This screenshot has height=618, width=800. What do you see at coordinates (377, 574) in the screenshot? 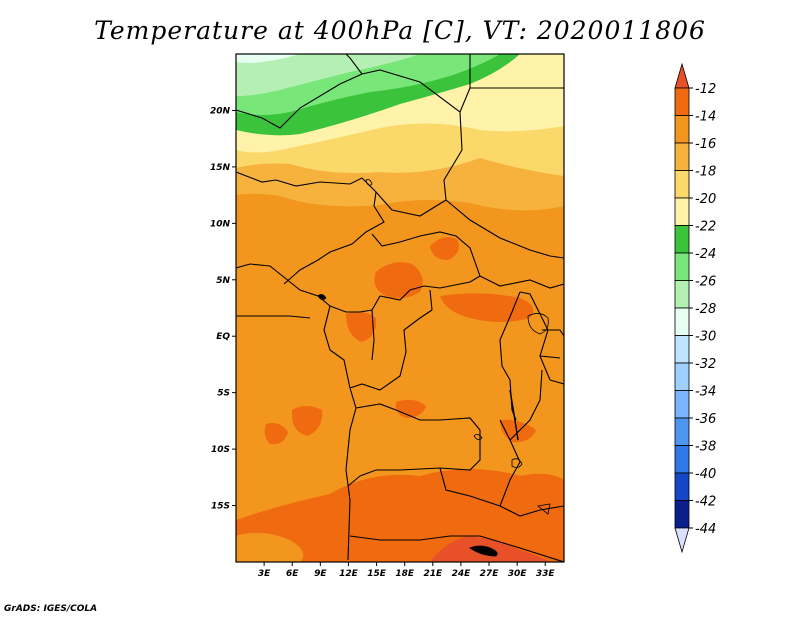
I see `lon-tick-label: 15E` at bounding box center [377, 574].